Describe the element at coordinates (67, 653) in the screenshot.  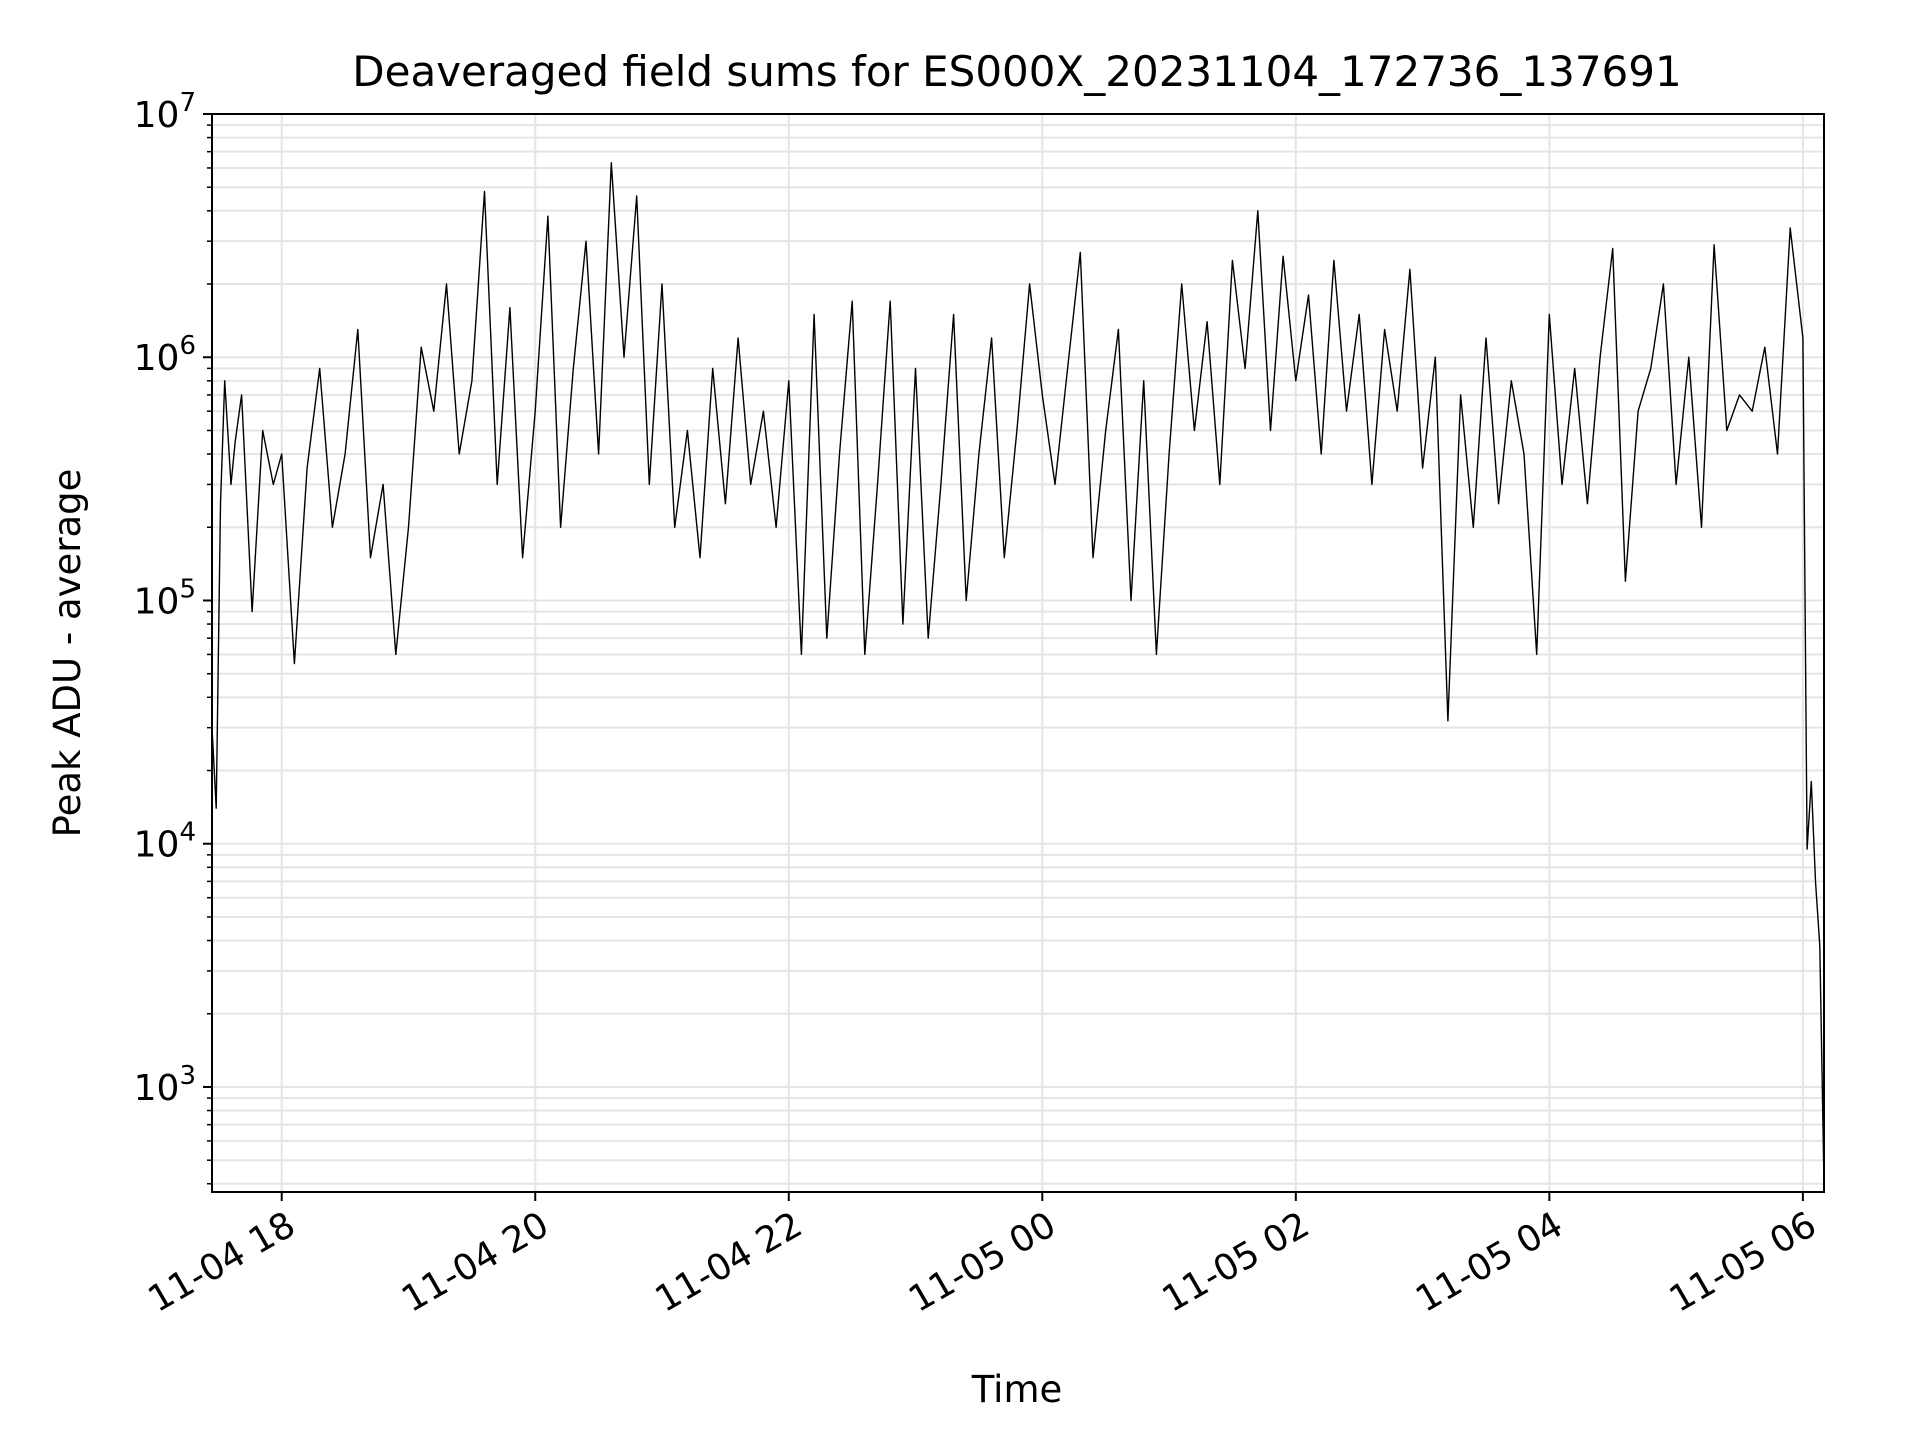
I see `y-axis-label: Peak ADU - average` at that location.